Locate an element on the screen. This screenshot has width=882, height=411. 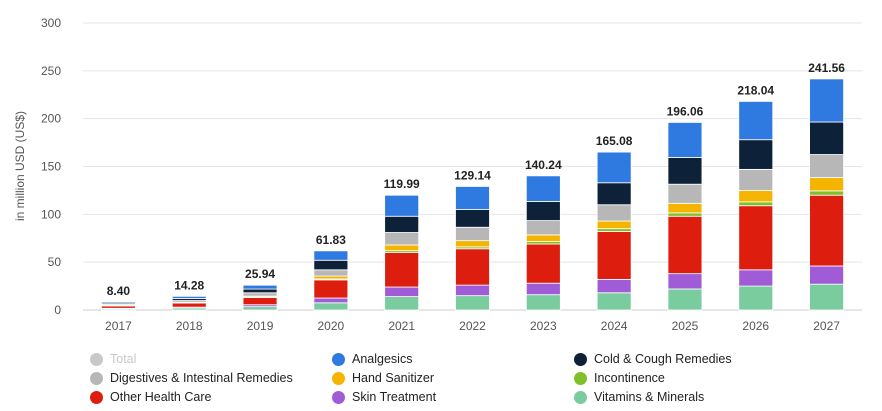
bar-stack-2020 is located at coordinates (331, 280).